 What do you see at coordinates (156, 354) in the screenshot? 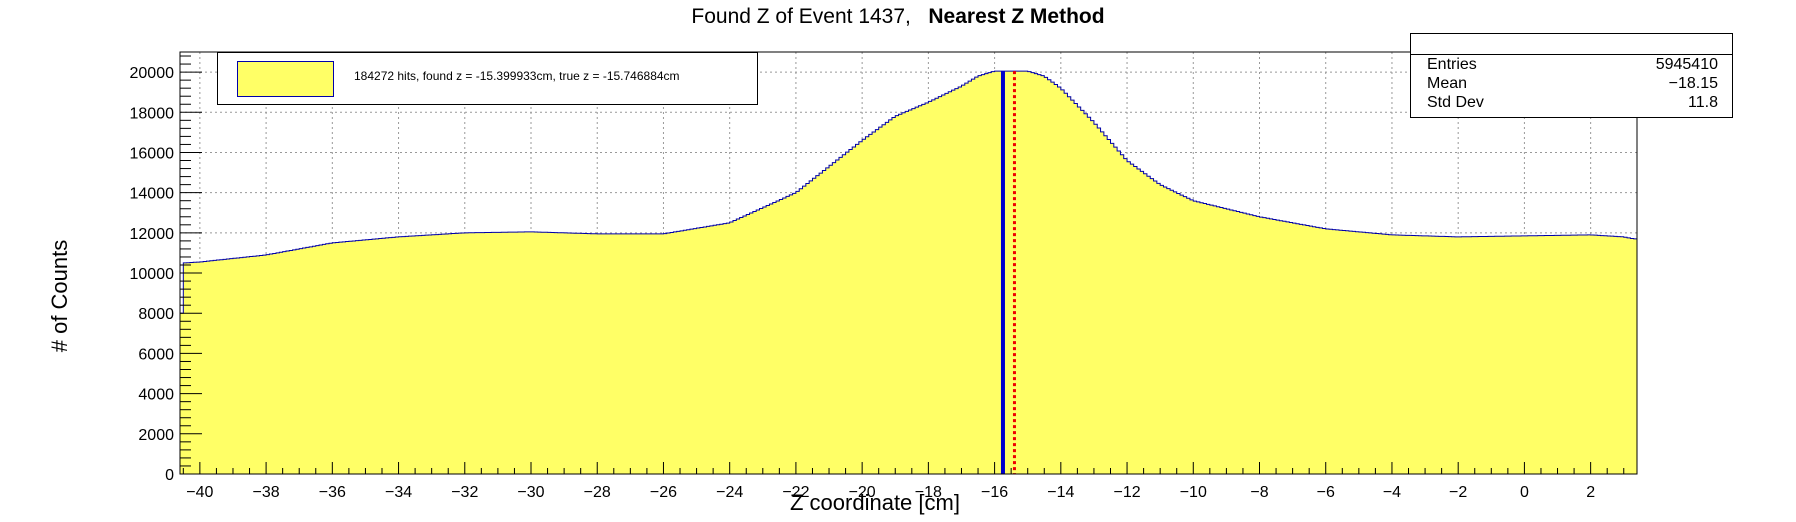
I see `y-tick-label: 6000` at bounding box center [156, 354].